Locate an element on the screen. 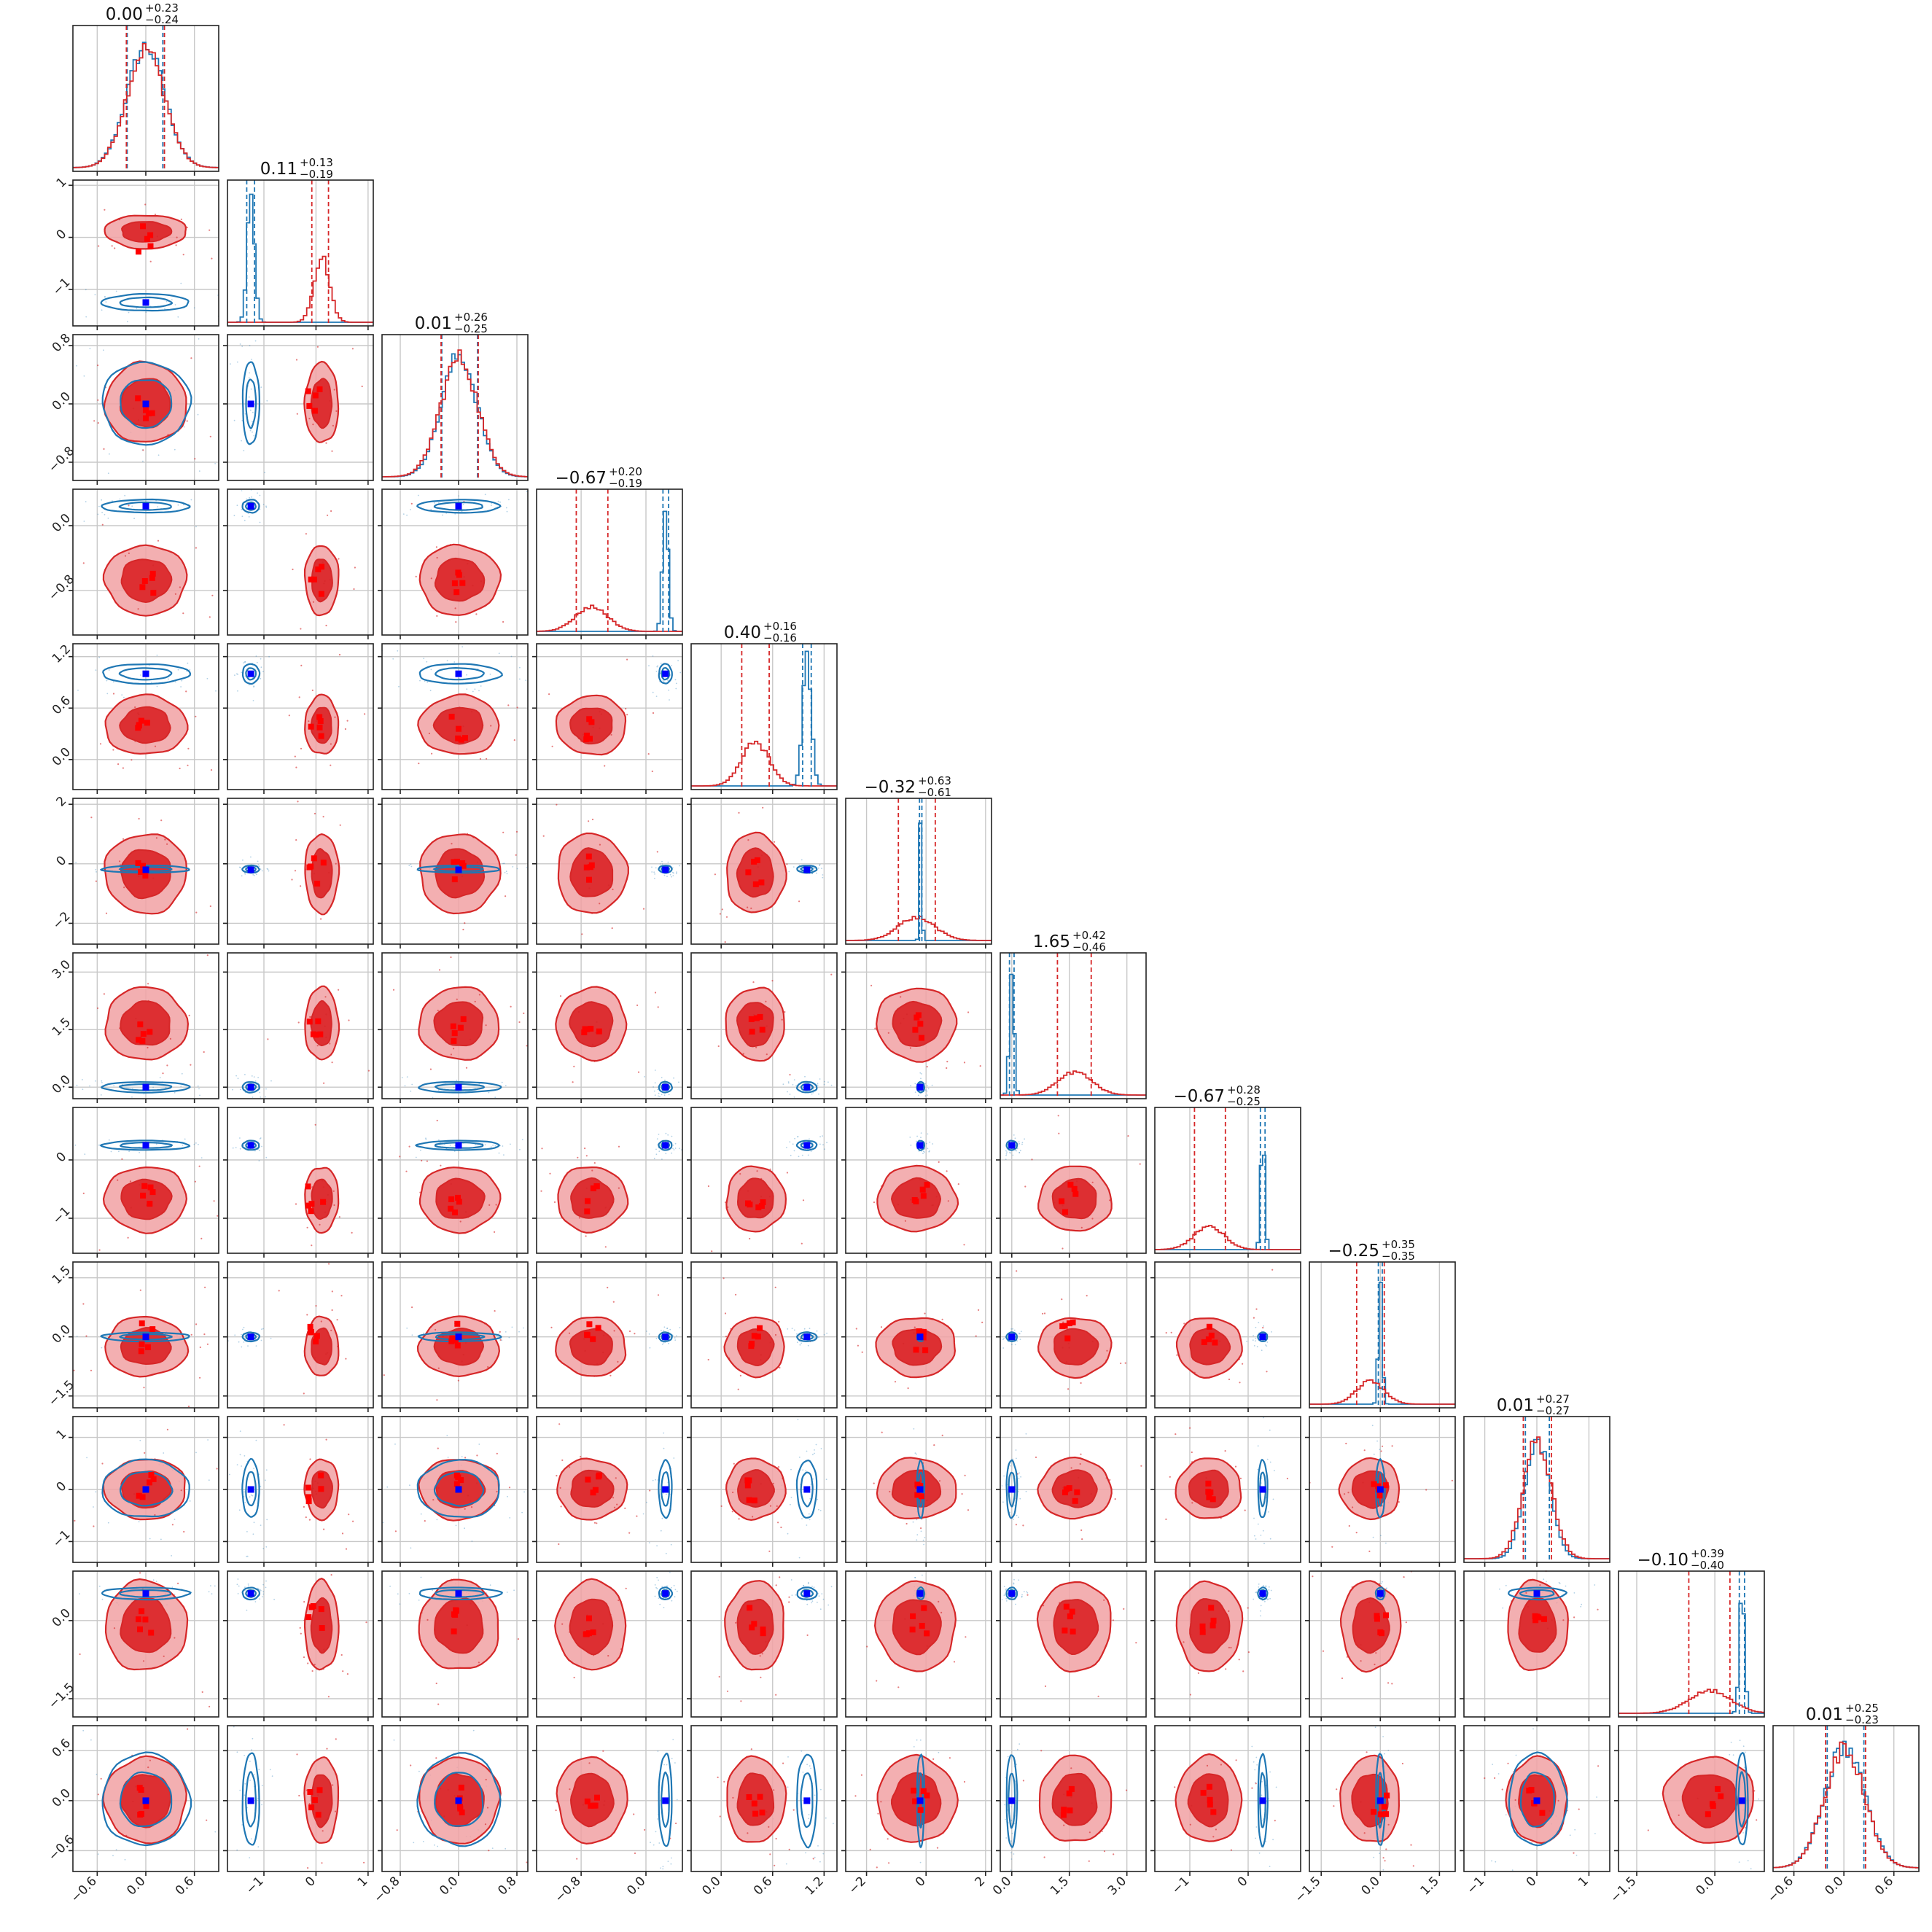  panel-9-0: −101 is located at coordinates (134, 1491).